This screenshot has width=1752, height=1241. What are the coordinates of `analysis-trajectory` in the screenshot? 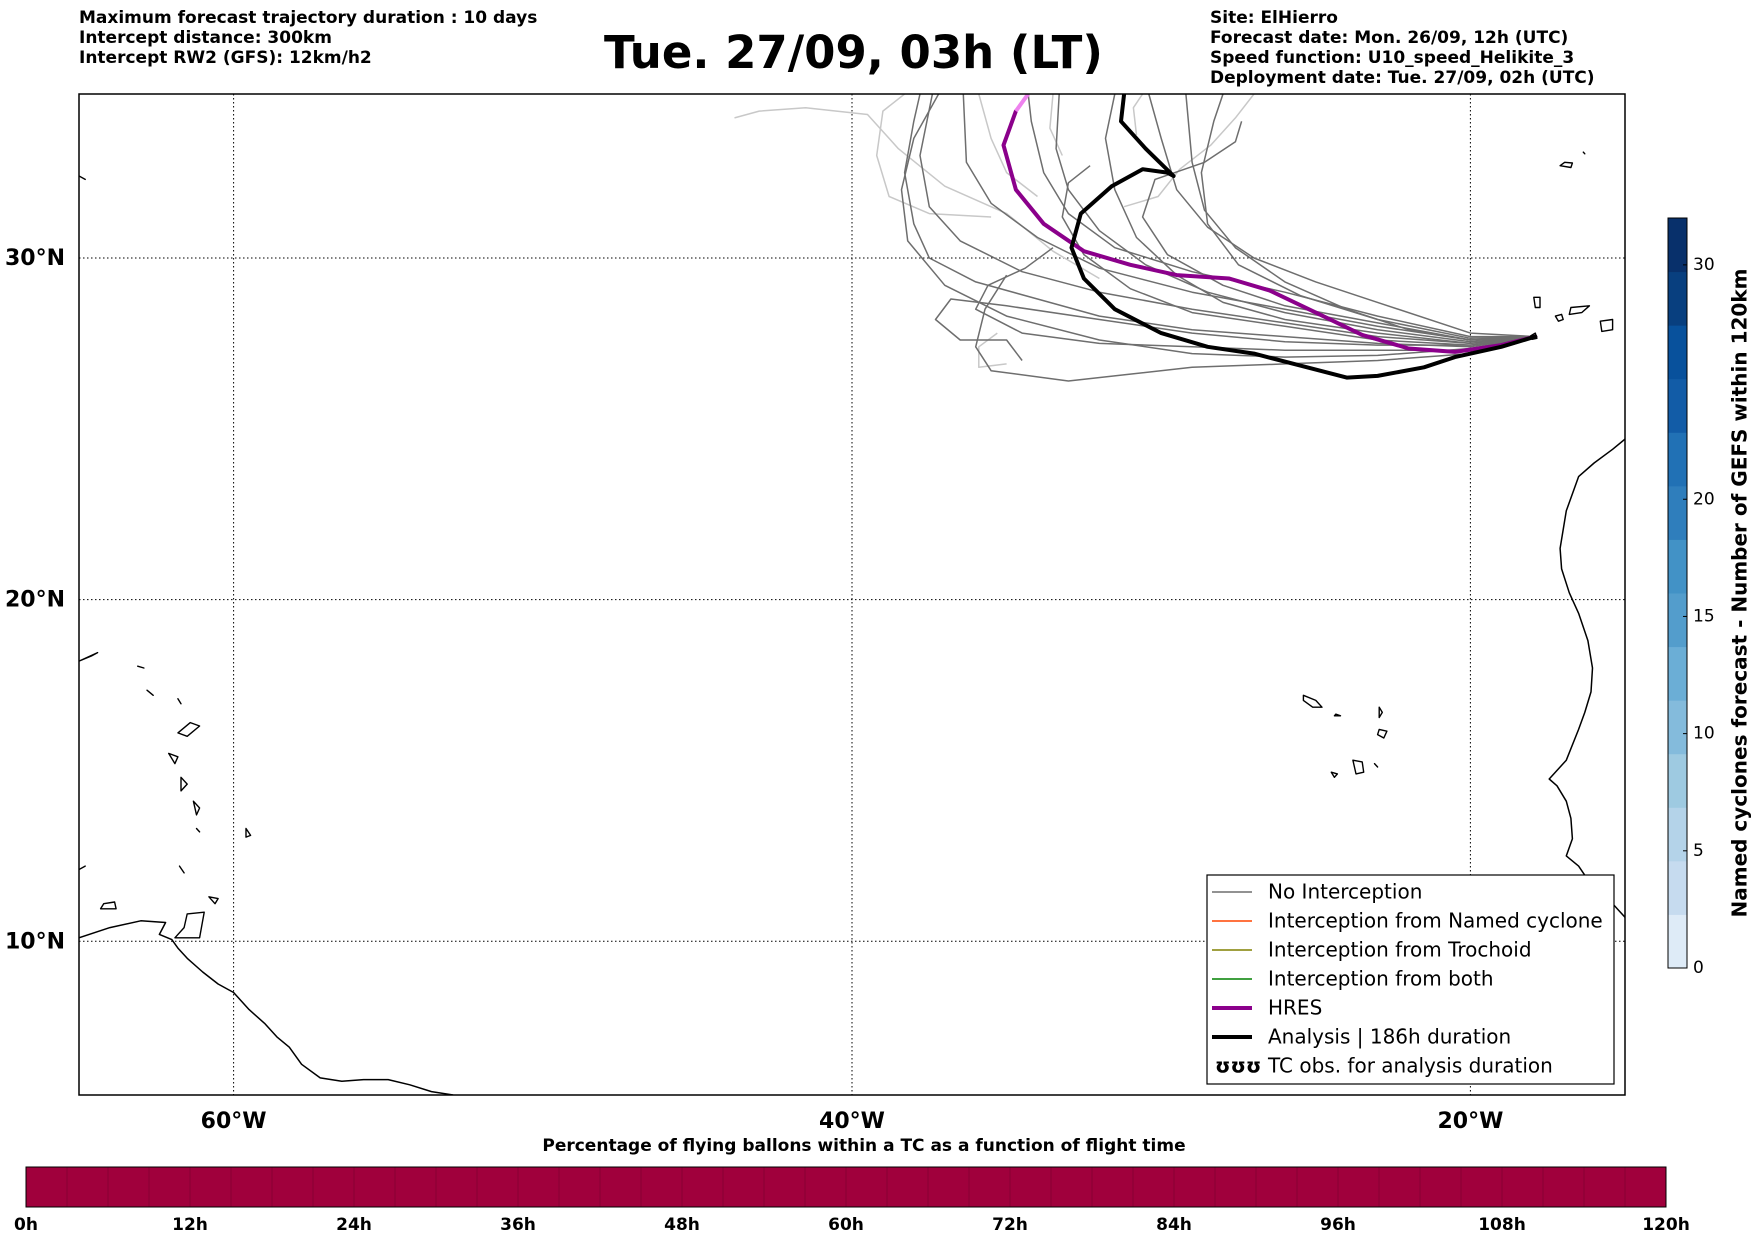 It's located at (1303, 237).